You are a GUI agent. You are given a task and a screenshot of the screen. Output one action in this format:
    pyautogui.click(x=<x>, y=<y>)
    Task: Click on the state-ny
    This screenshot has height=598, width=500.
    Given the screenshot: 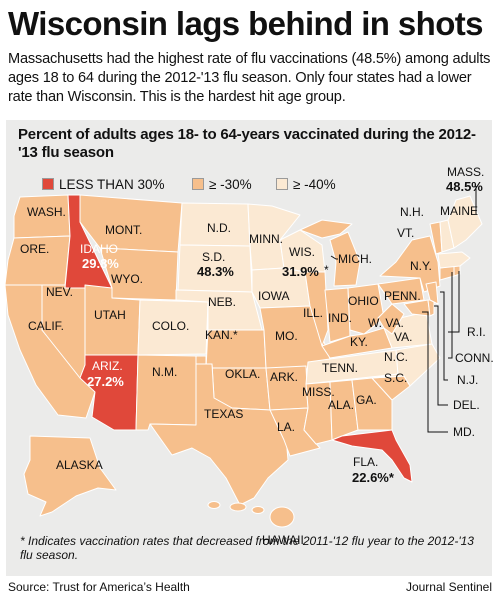 What is the action you would take?
    pyautogui.click(x=410, y=264)
    